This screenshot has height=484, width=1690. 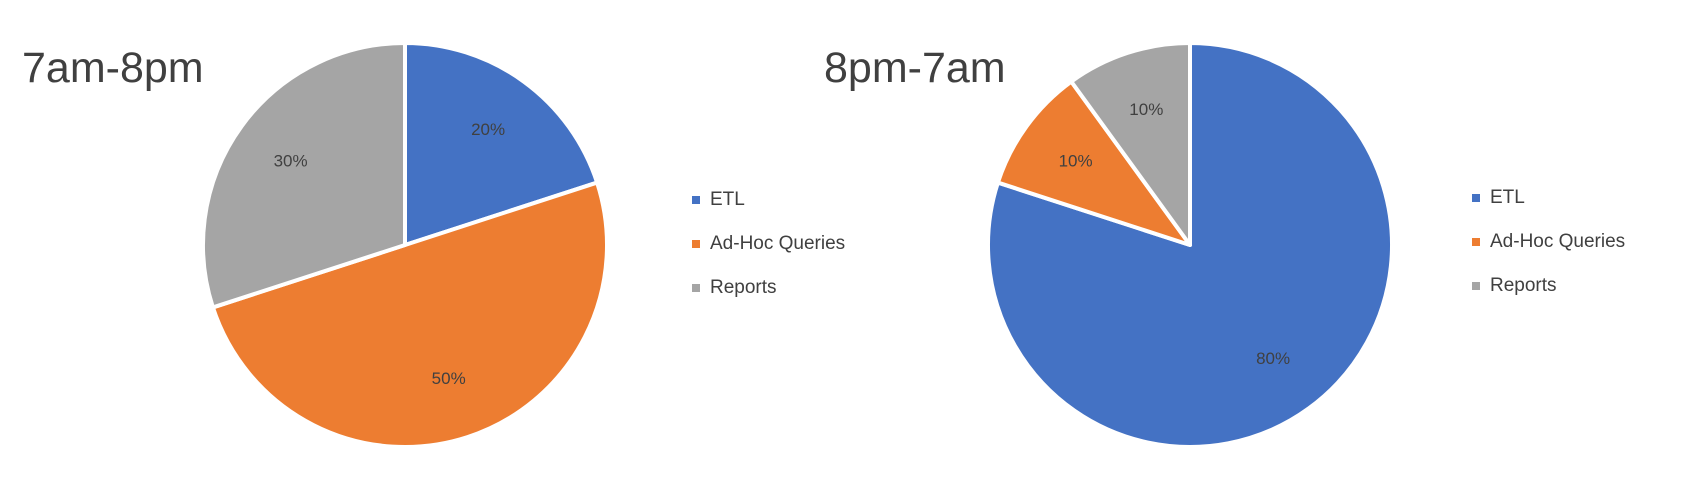 What do you see at coordinates (1076, 160) in the screenshot?
I see `data-label-ad-hoc-queries: 10%` at bounding box center [1076, 160].